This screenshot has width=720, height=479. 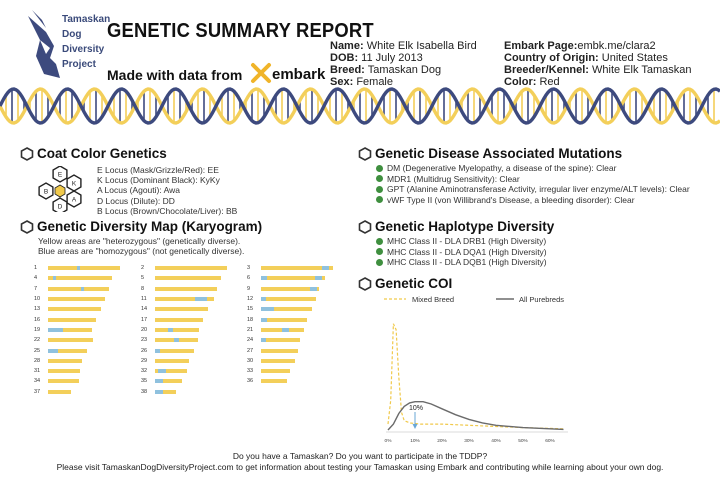 What do you see at coordinates (144, 309) in the screenshot?
I see `chromosome-number: 14` at bounding box center [144, 309].